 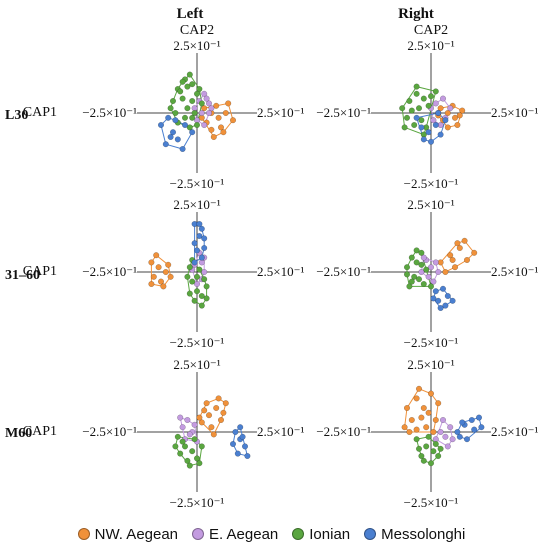 I want to click on column-title-right: Right, so click(x=416, y=14).